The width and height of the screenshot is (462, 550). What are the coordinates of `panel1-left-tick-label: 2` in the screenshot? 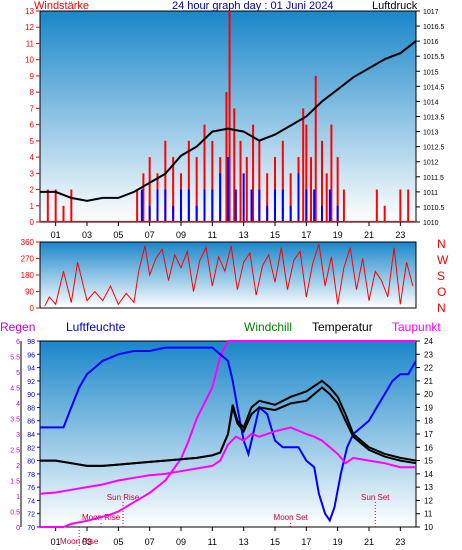 It's located at (32, 190).